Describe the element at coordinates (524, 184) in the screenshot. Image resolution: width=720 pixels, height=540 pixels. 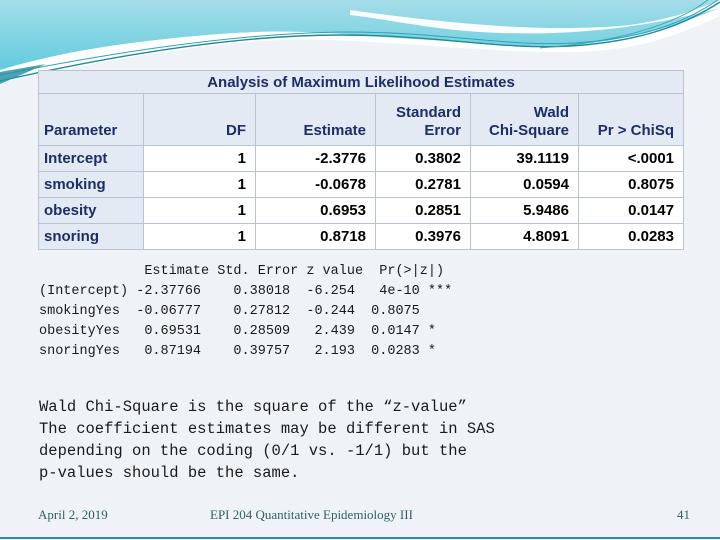
I see `cell-wald: 0.0594` at that location.